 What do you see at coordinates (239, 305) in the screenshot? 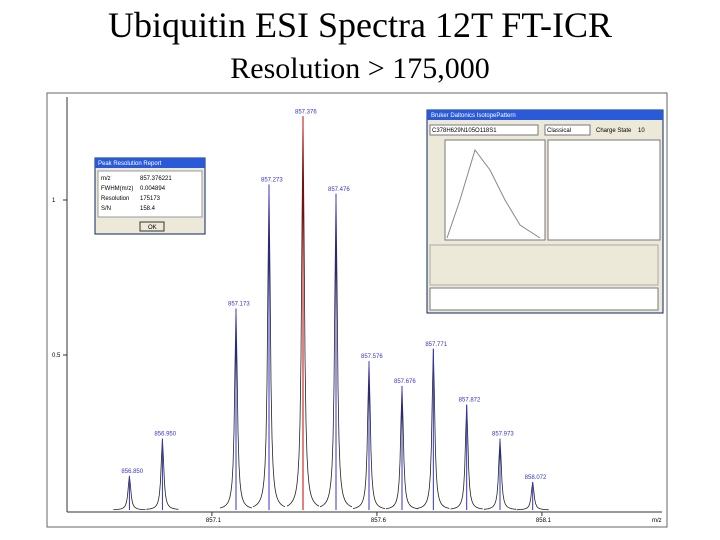
I see `peak-label: 857.173` at bounding box center [239, 305].